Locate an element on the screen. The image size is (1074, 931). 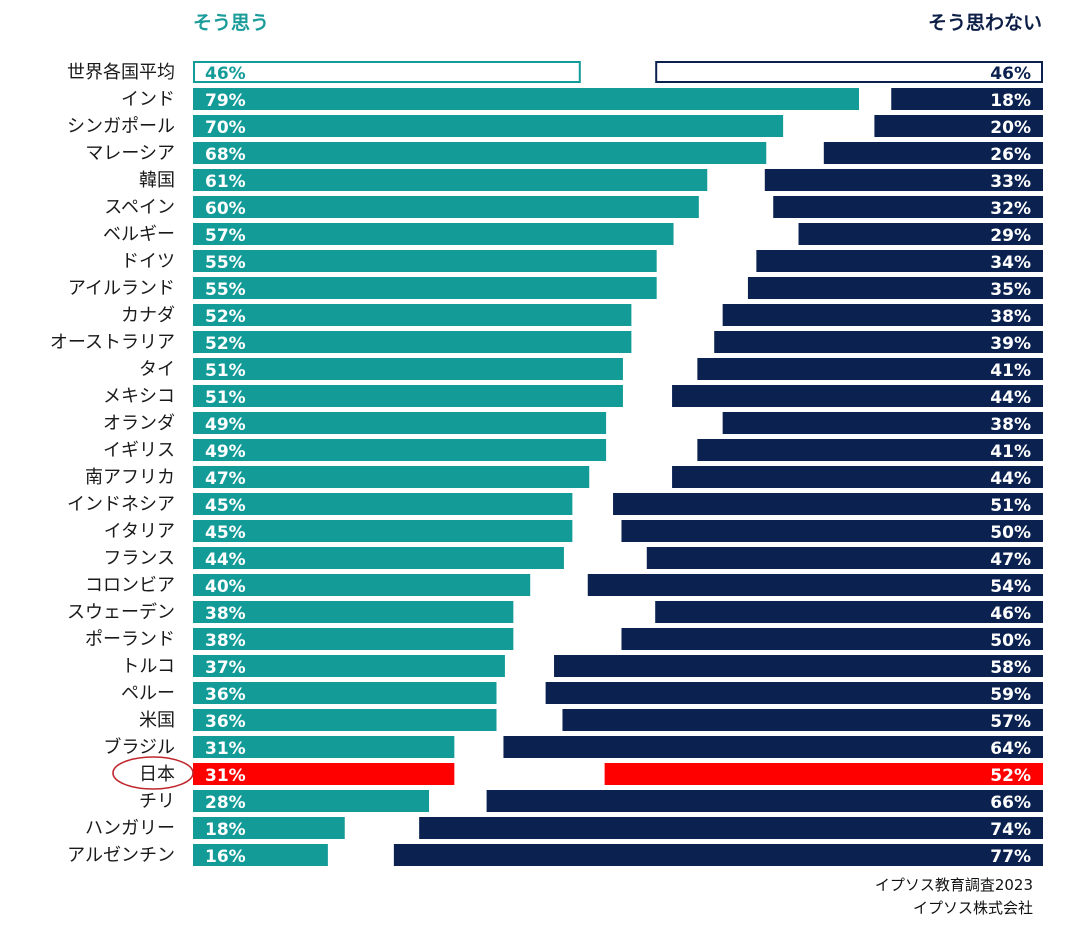
category-label: スペイン is located at coordinates (139, 207).